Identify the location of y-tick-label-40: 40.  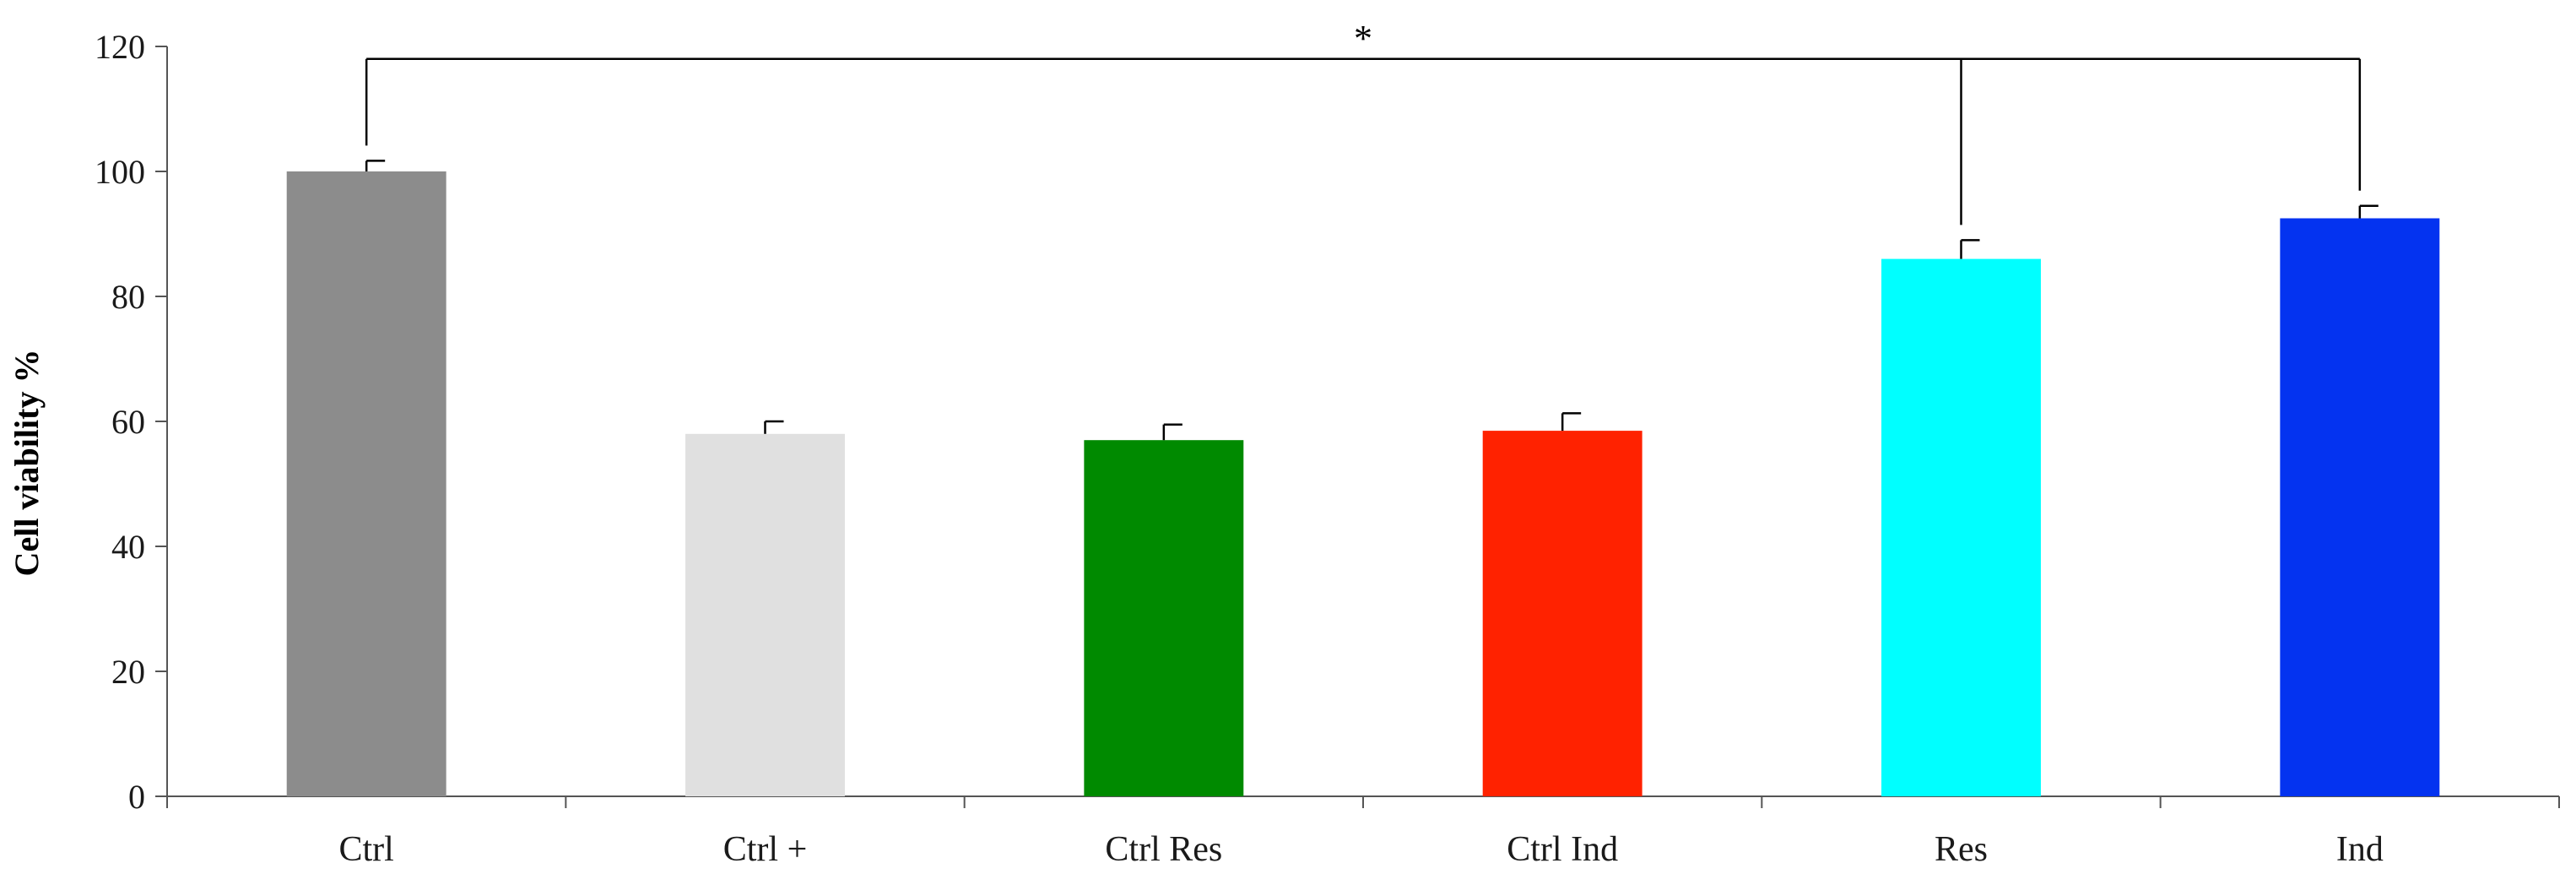
(128, 547).